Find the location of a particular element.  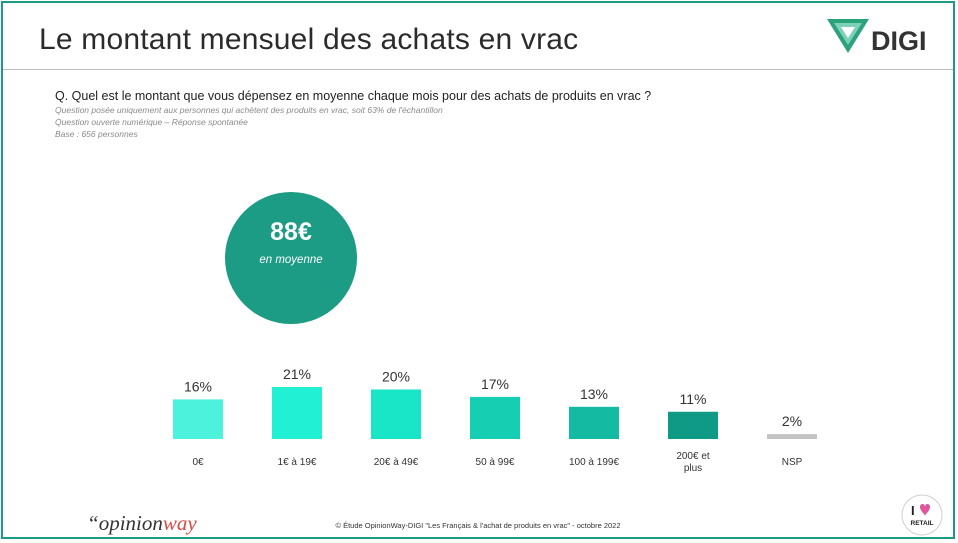

opinionway-logo-part2: way is located at coordinates (179, 523).